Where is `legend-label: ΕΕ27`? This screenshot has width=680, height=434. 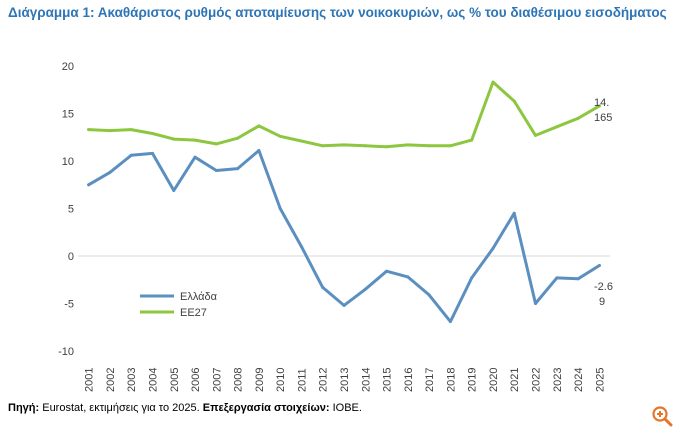 legend-label: ΕΕ27 is located at coordinates (193, 313).